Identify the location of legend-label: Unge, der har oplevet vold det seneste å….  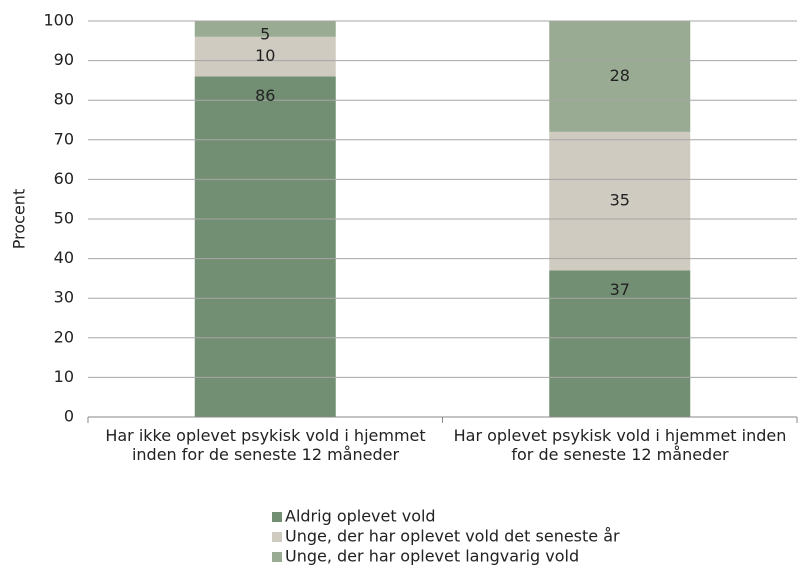
(452, 536).